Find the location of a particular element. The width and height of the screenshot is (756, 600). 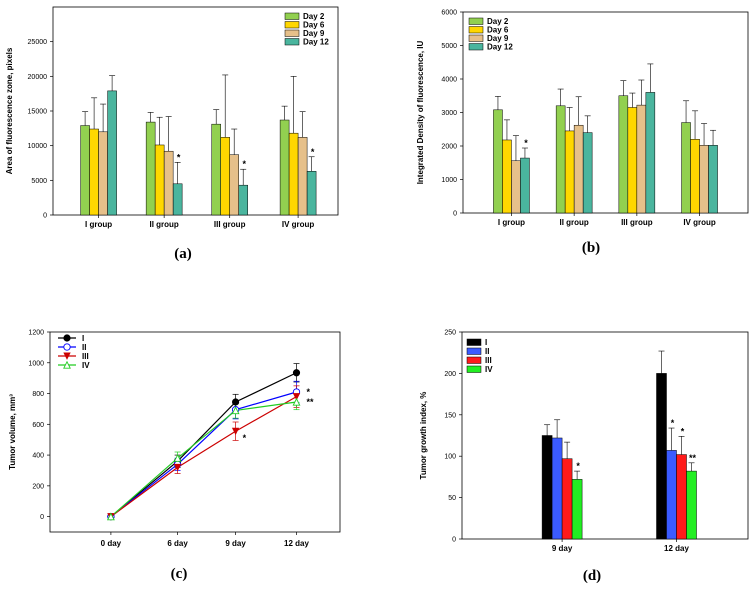

x-tick-label: 9 day is located at coordinates (235, 543).